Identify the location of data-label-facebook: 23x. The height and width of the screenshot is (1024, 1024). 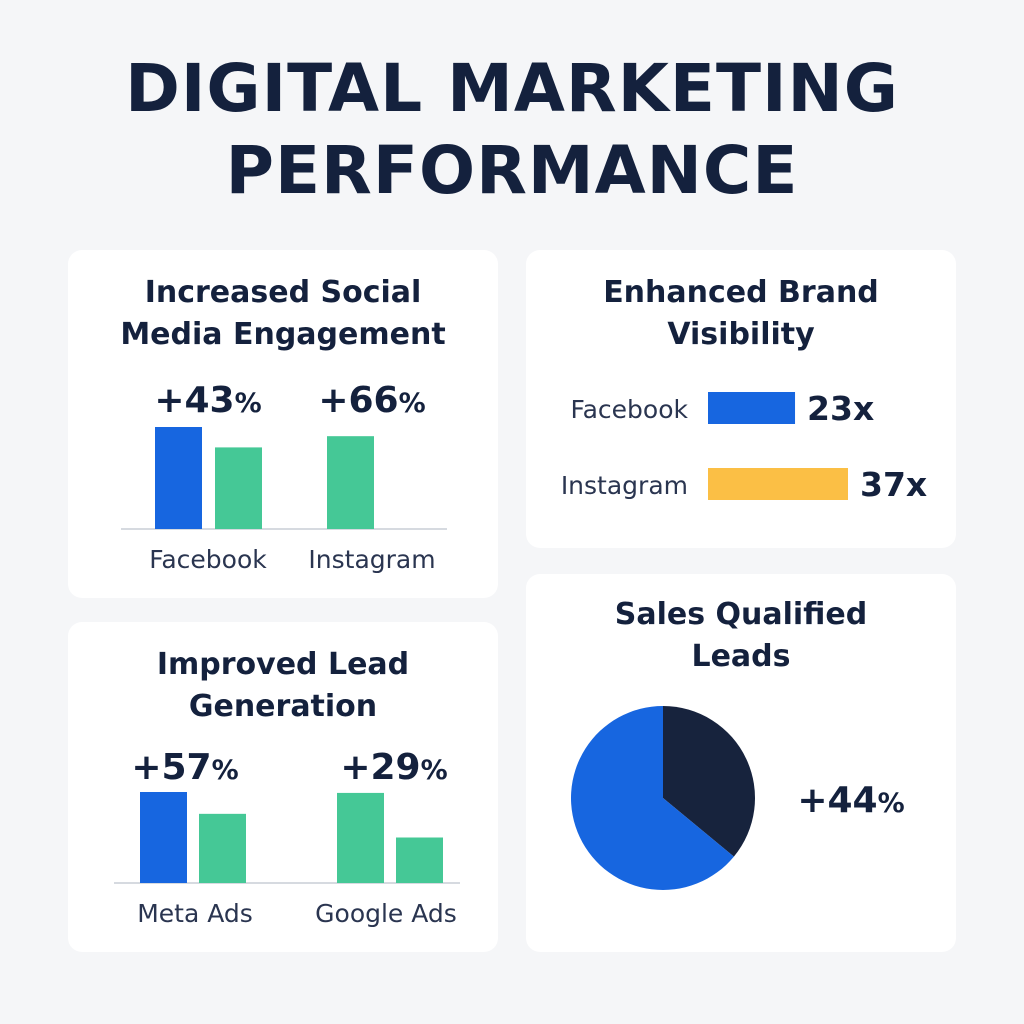
(840, 408).